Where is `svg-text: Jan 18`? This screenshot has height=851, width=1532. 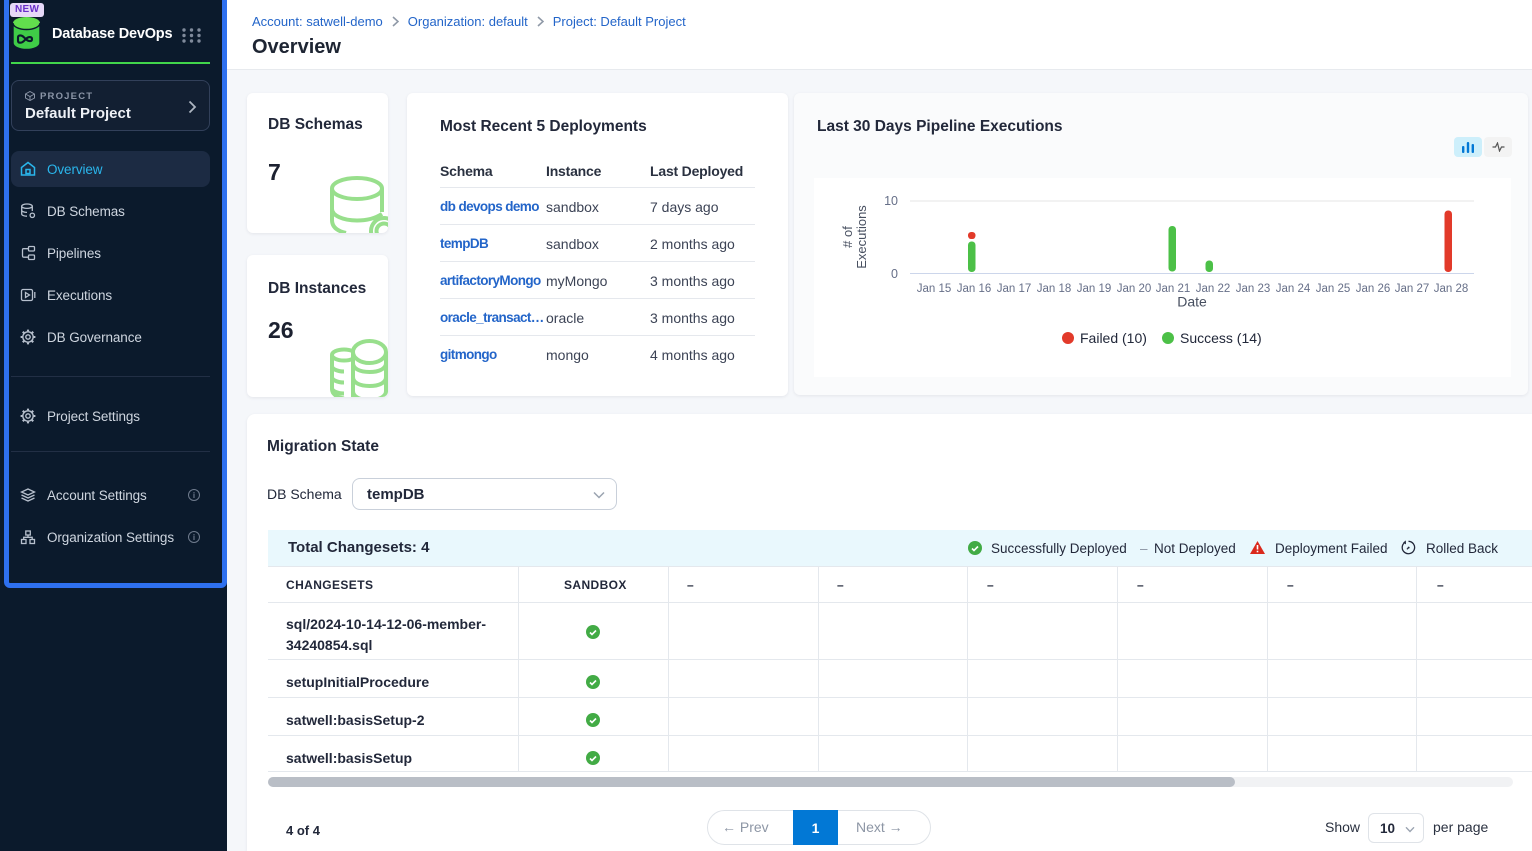 svg-text: Jan 18 is located at coordinates (1054, 289).